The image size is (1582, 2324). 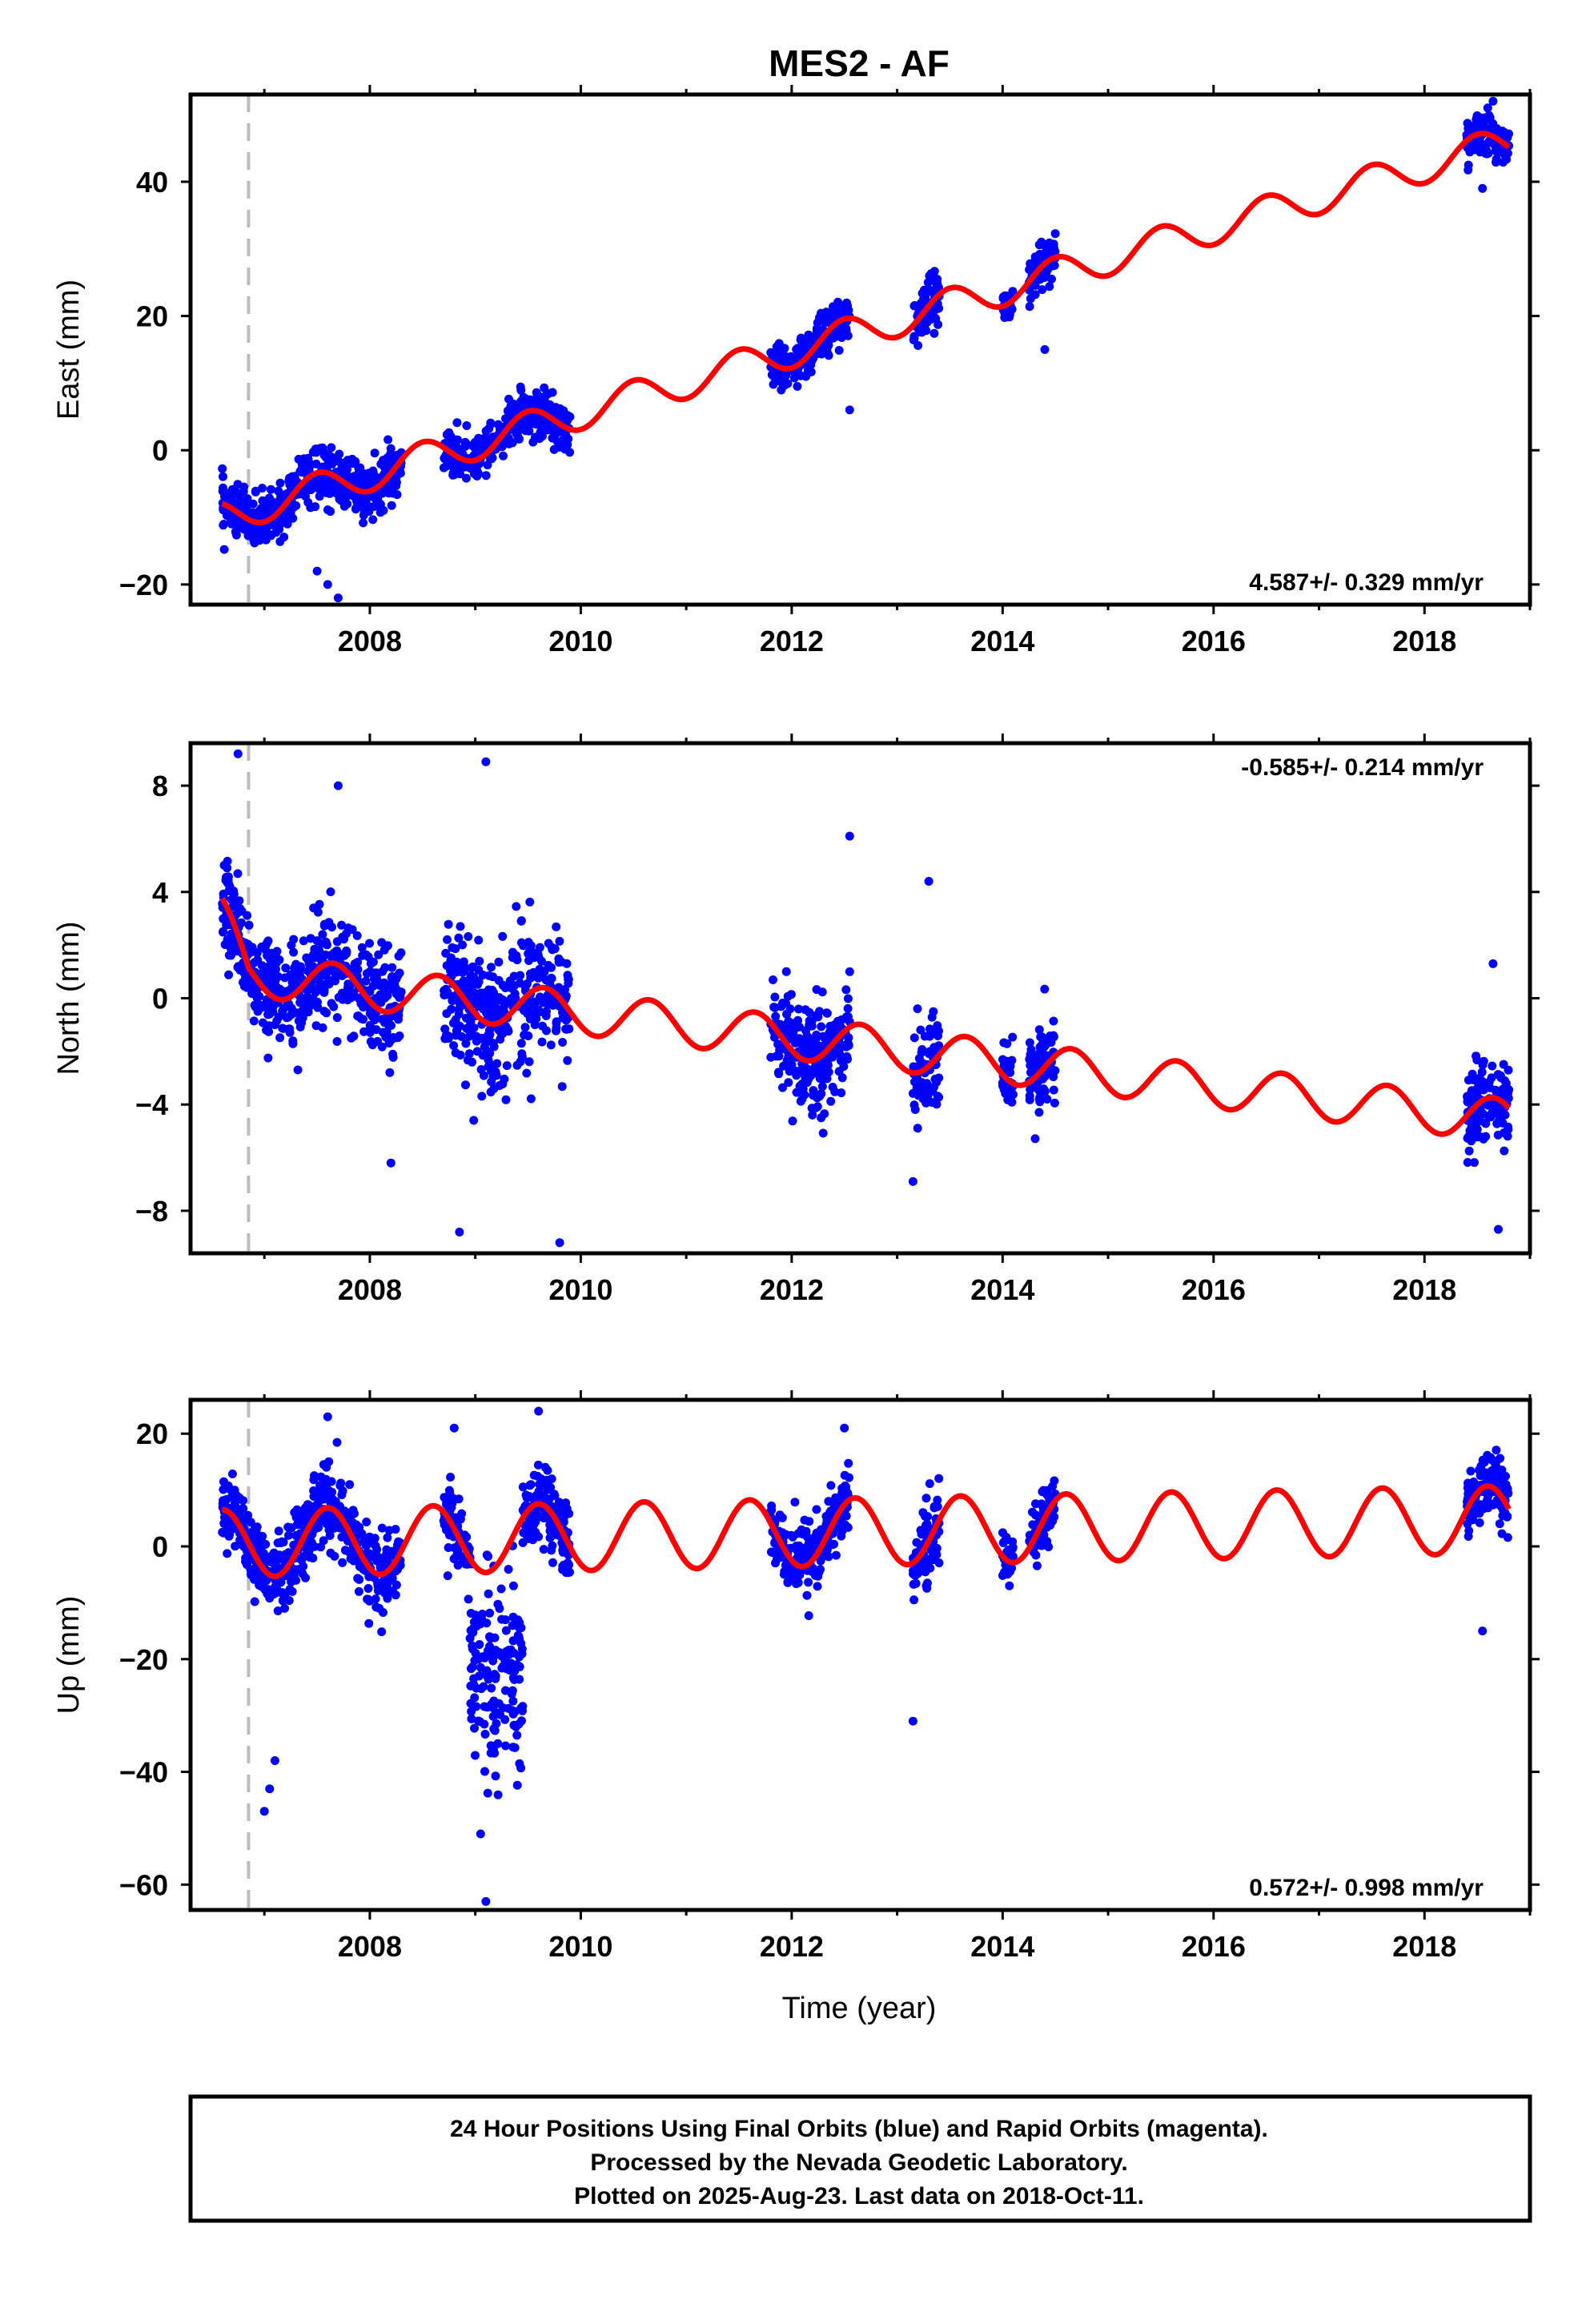 What do you see at coordinates (580, 1289) in the screenshot?
I see `x-tick-label: 2010` at bounding box center [580, 1289].